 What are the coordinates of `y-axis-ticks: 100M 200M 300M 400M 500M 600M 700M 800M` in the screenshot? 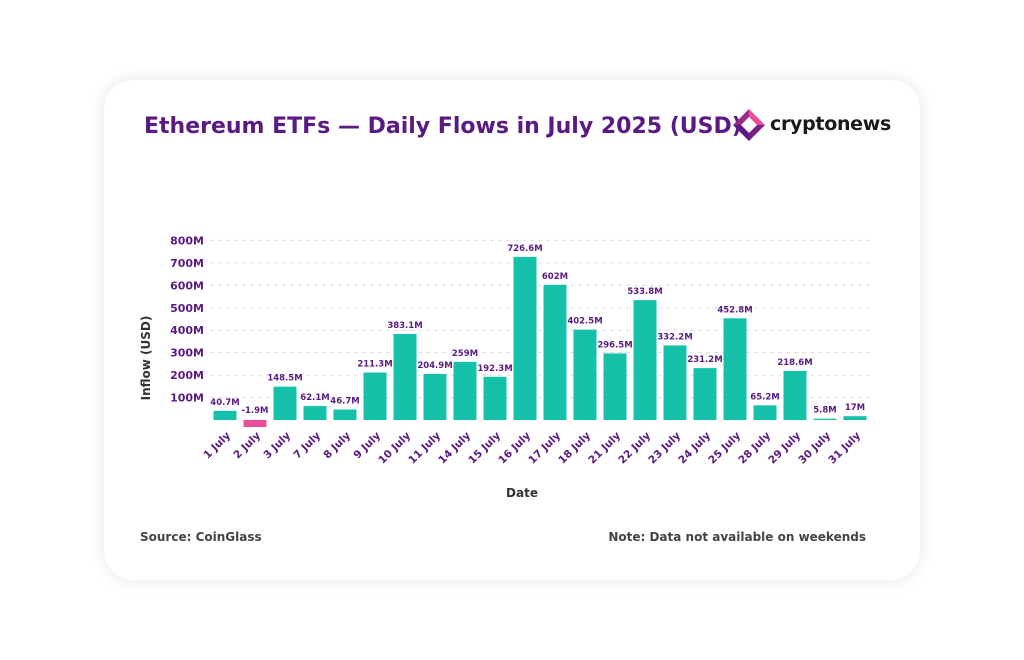 It's located at (187, 319).